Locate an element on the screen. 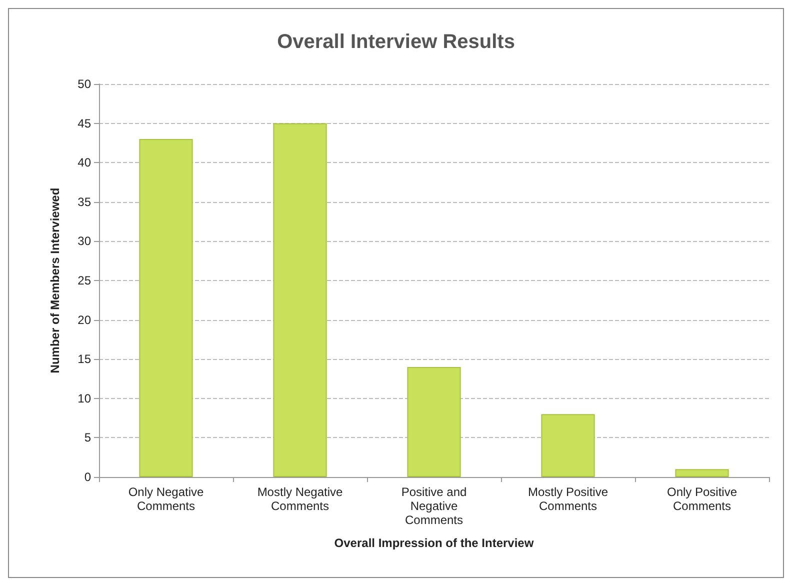 Image resolution: width=792 pixels, height=586 pixels. x-tick-label: Positive and Negative Comments is located at coordinates (434, 506).